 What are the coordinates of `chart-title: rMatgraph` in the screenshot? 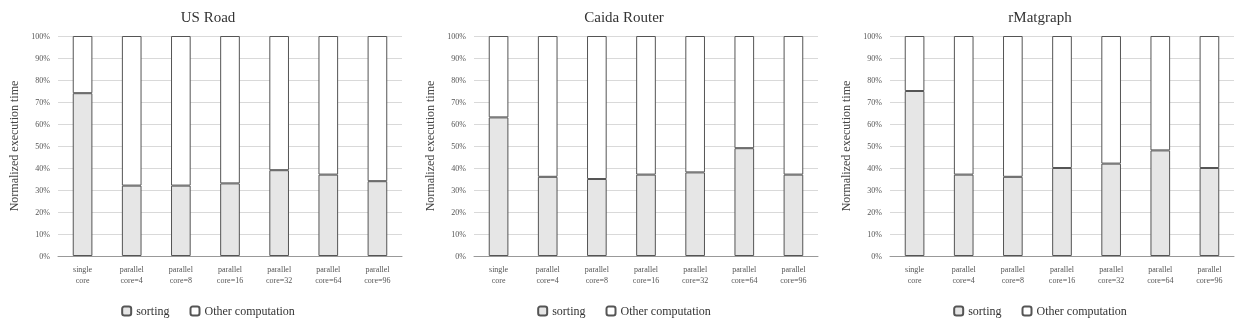 It's located at (1040, 16).